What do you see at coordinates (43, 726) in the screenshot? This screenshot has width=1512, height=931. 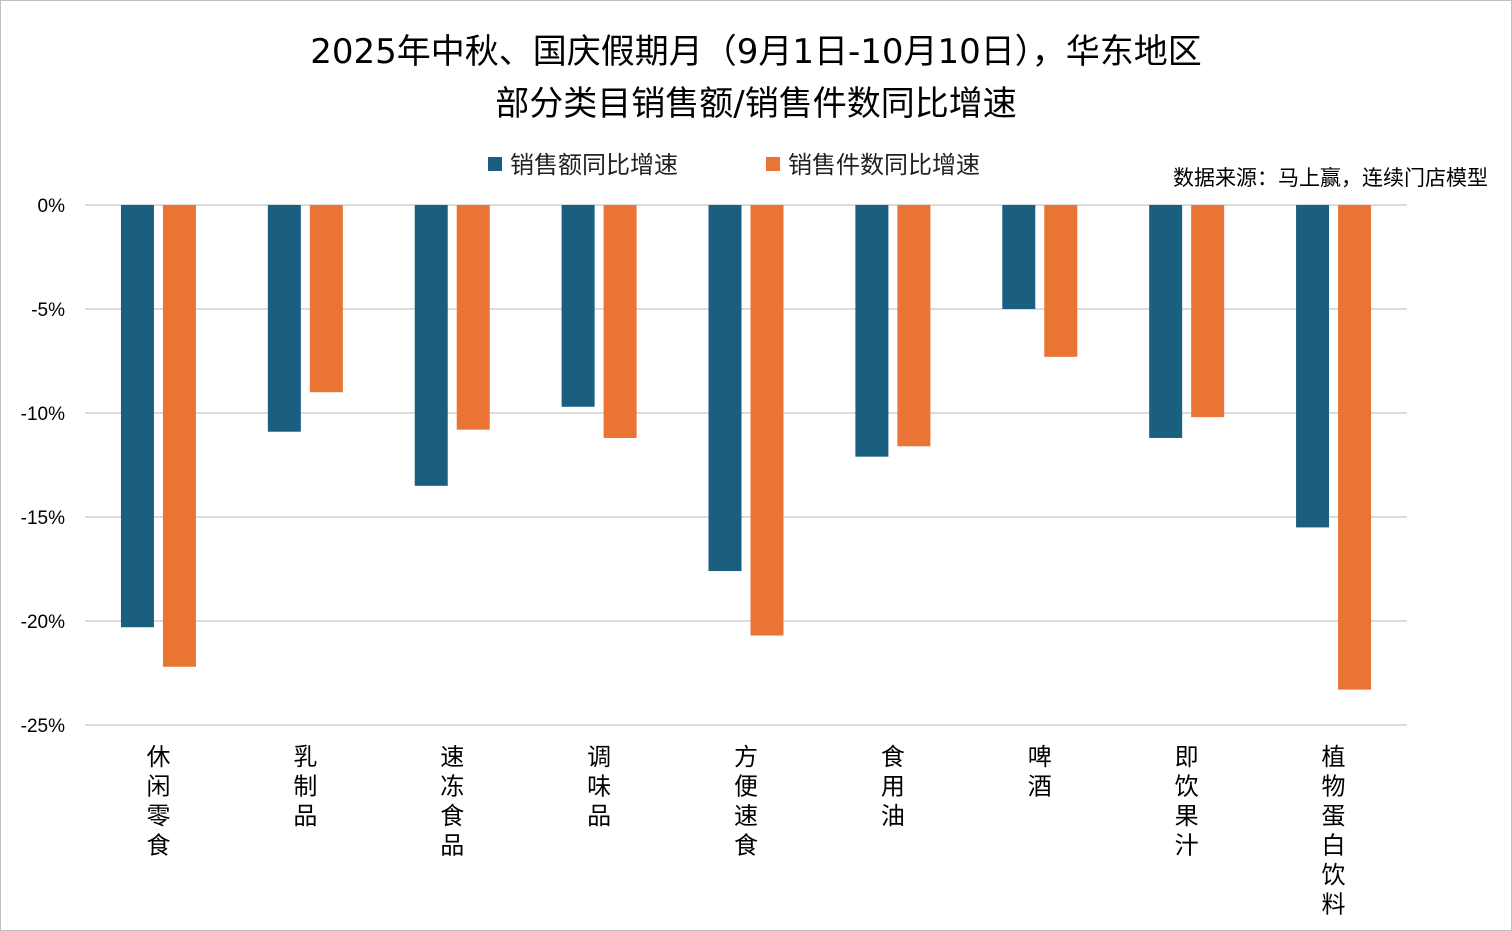 I see `y-tick-label: -25%` at bounding box center [43, 726].